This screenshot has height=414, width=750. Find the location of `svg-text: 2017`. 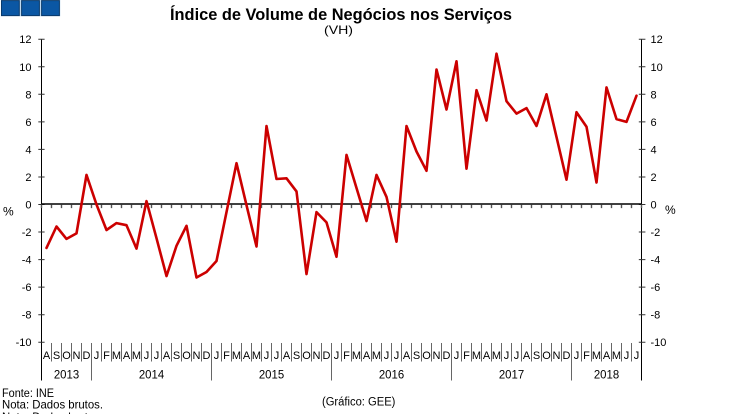

svg-text: 2017 is located at coordinates (512, 375).